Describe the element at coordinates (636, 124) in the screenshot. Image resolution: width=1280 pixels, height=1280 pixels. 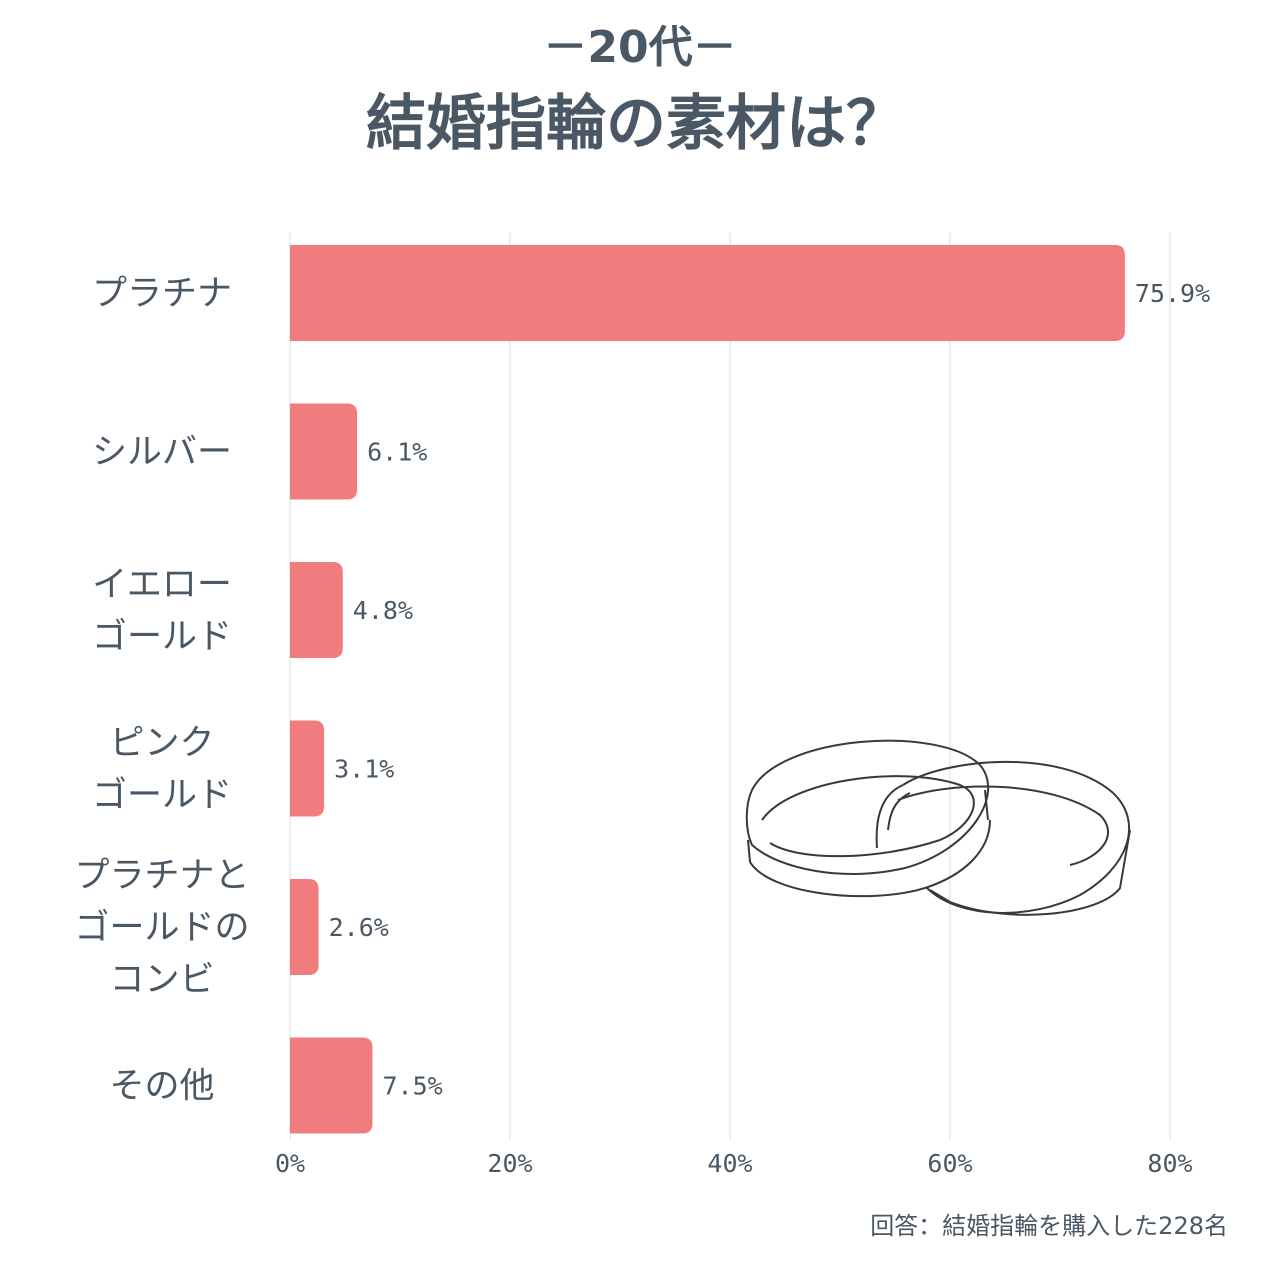
I see `chart-title: 結婚指輪の素材は？` at that location.